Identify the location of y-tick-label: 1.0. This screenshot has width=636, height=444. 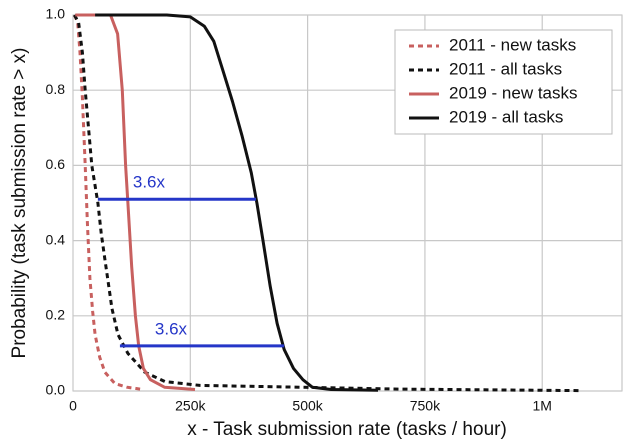
(56, 14).